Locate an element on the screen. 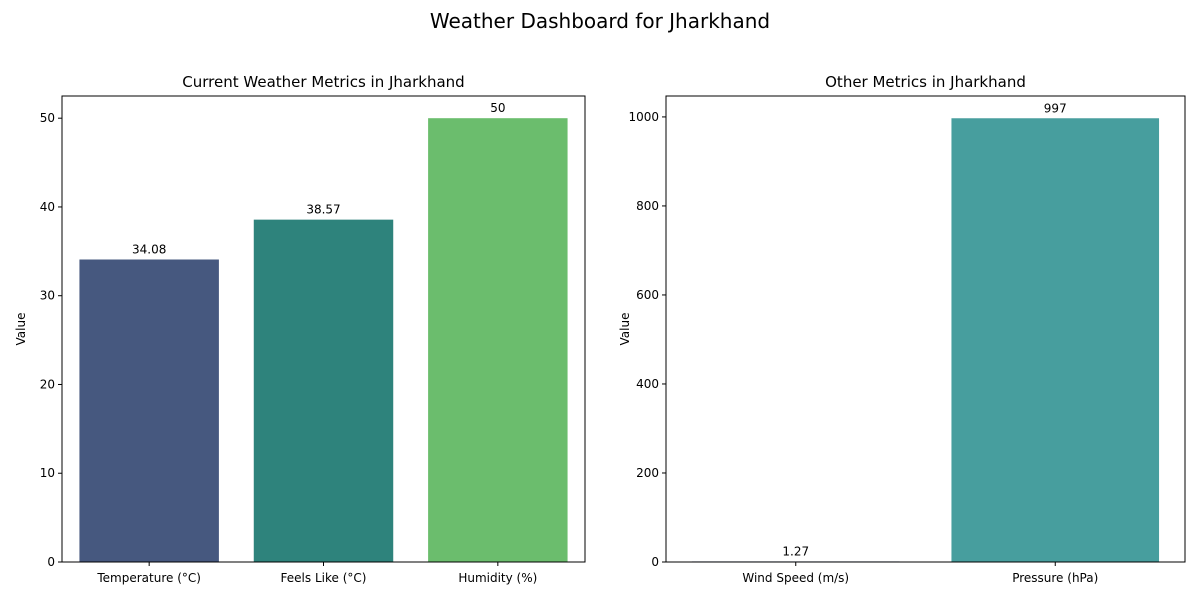 Image resolution: width=1200 pixels, height=600 pixels. chart-title: Current Weather Metrics in Jharkhand is located at coordinates (323, 82).